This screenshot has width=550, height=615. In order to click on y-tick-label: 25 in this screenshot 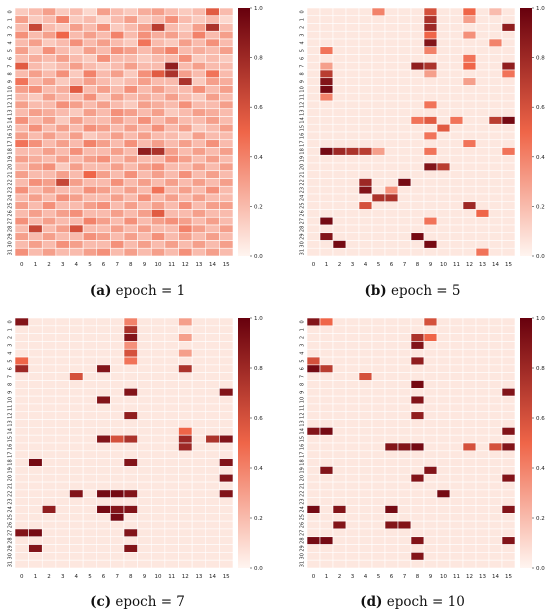, I will do `click(303, 517)`.